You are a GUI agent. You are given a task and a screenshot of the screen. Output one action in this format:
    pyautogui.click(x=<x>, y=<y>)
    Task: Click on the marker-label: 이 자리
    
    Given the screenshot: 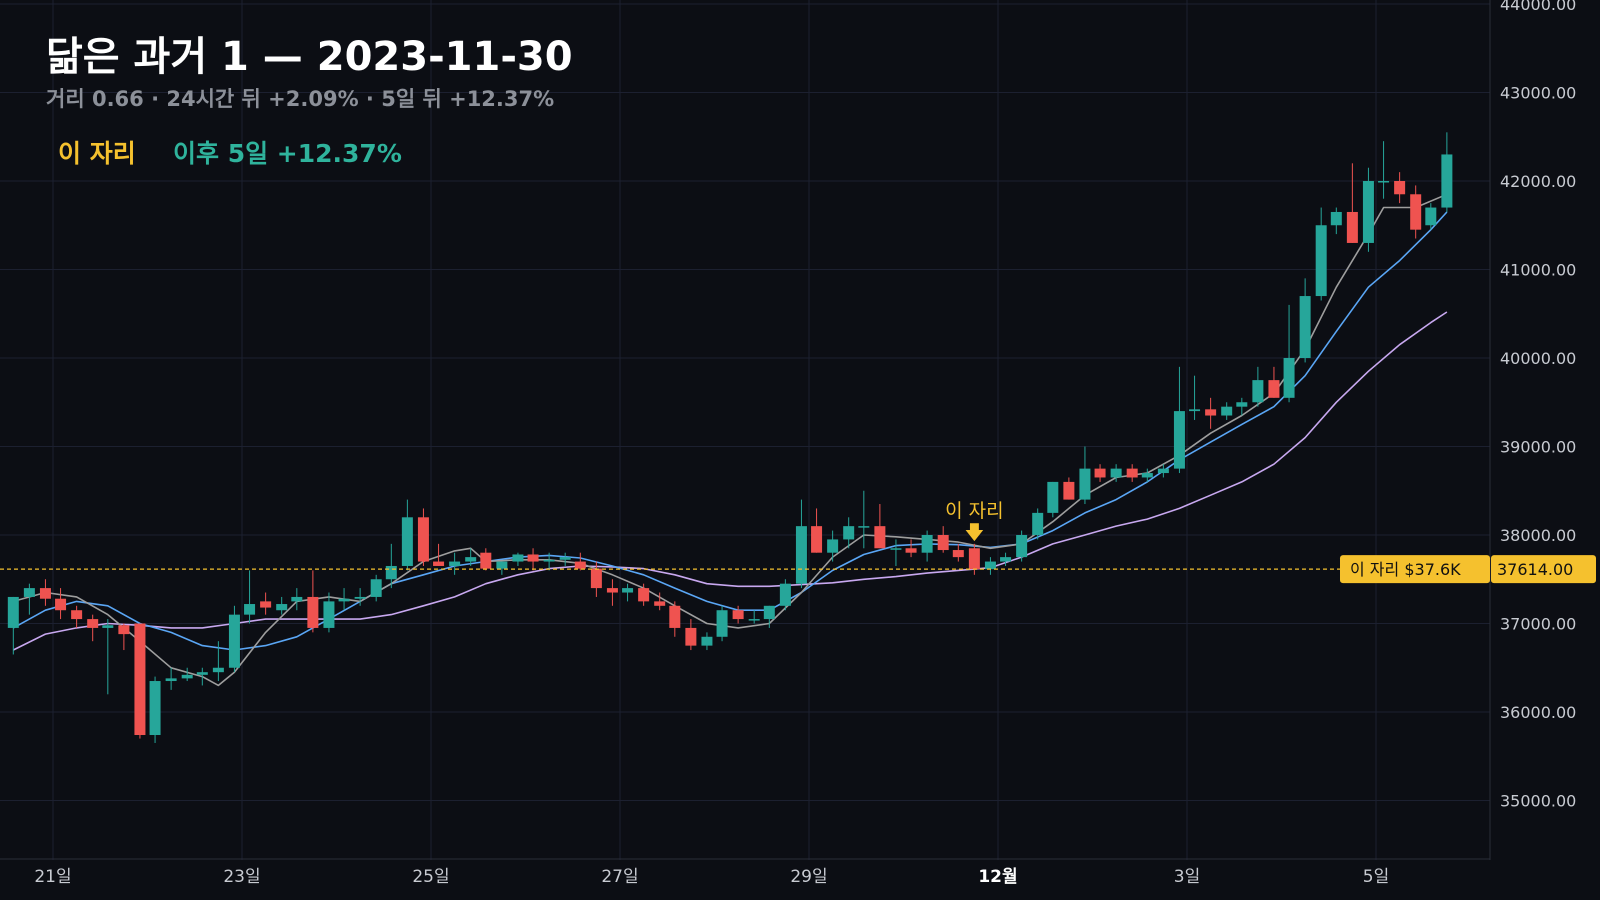 What is the action you would take?
    pyautogui.click(x=974, y=511)
    